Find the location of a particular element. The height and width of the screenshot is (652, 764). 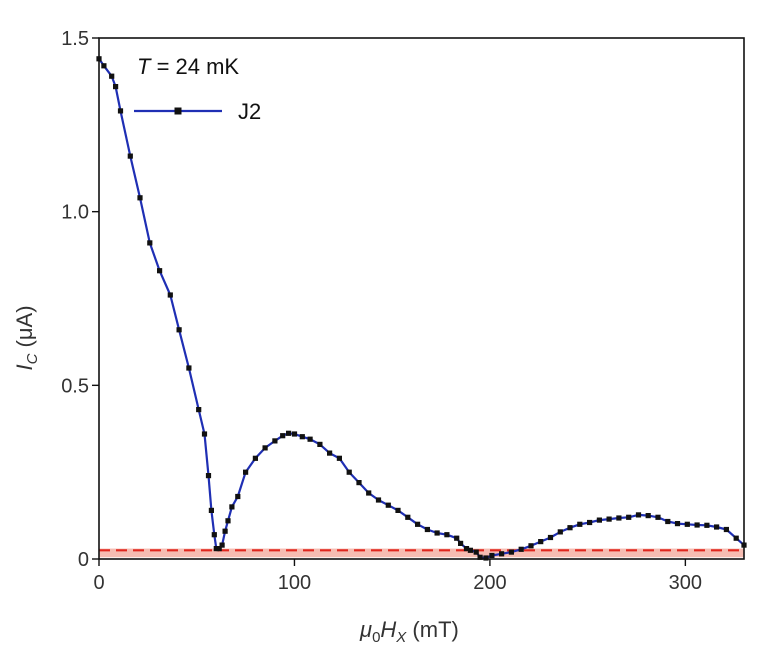

legend-label-j2: J2 is located at coordinates (249, 111).